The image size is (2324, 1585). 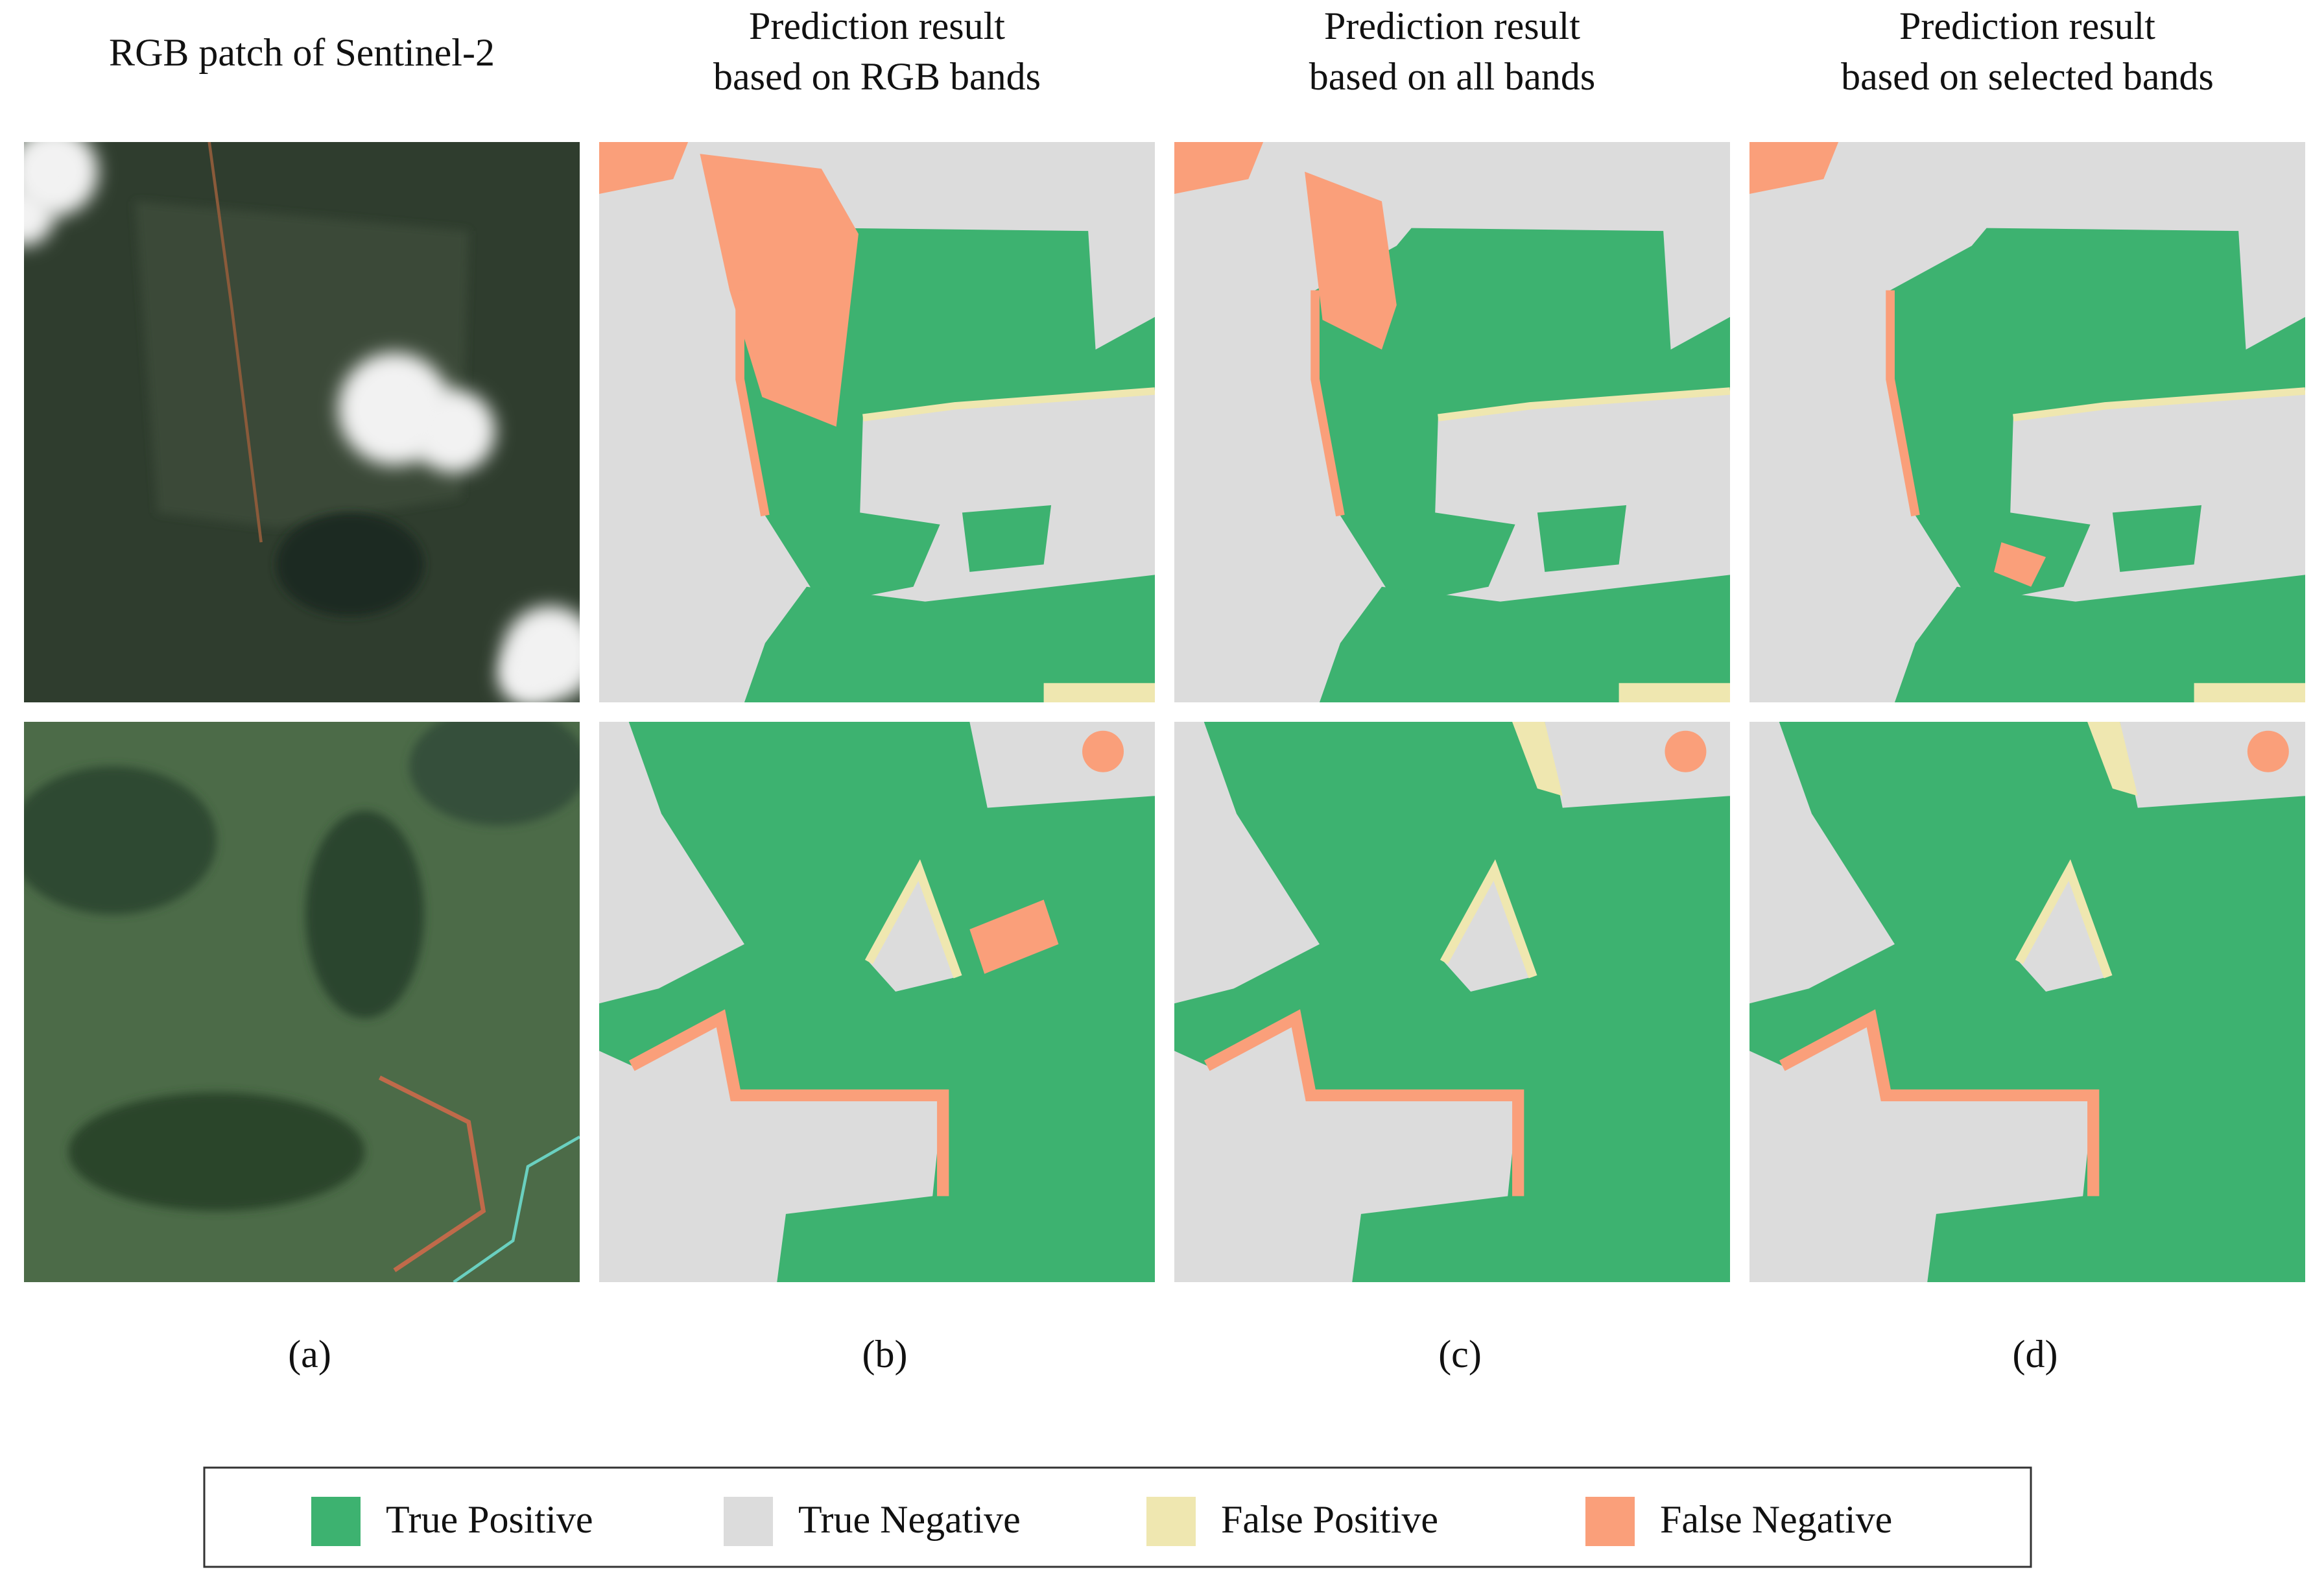 I want to click on river, so click(x=516, y=1209).